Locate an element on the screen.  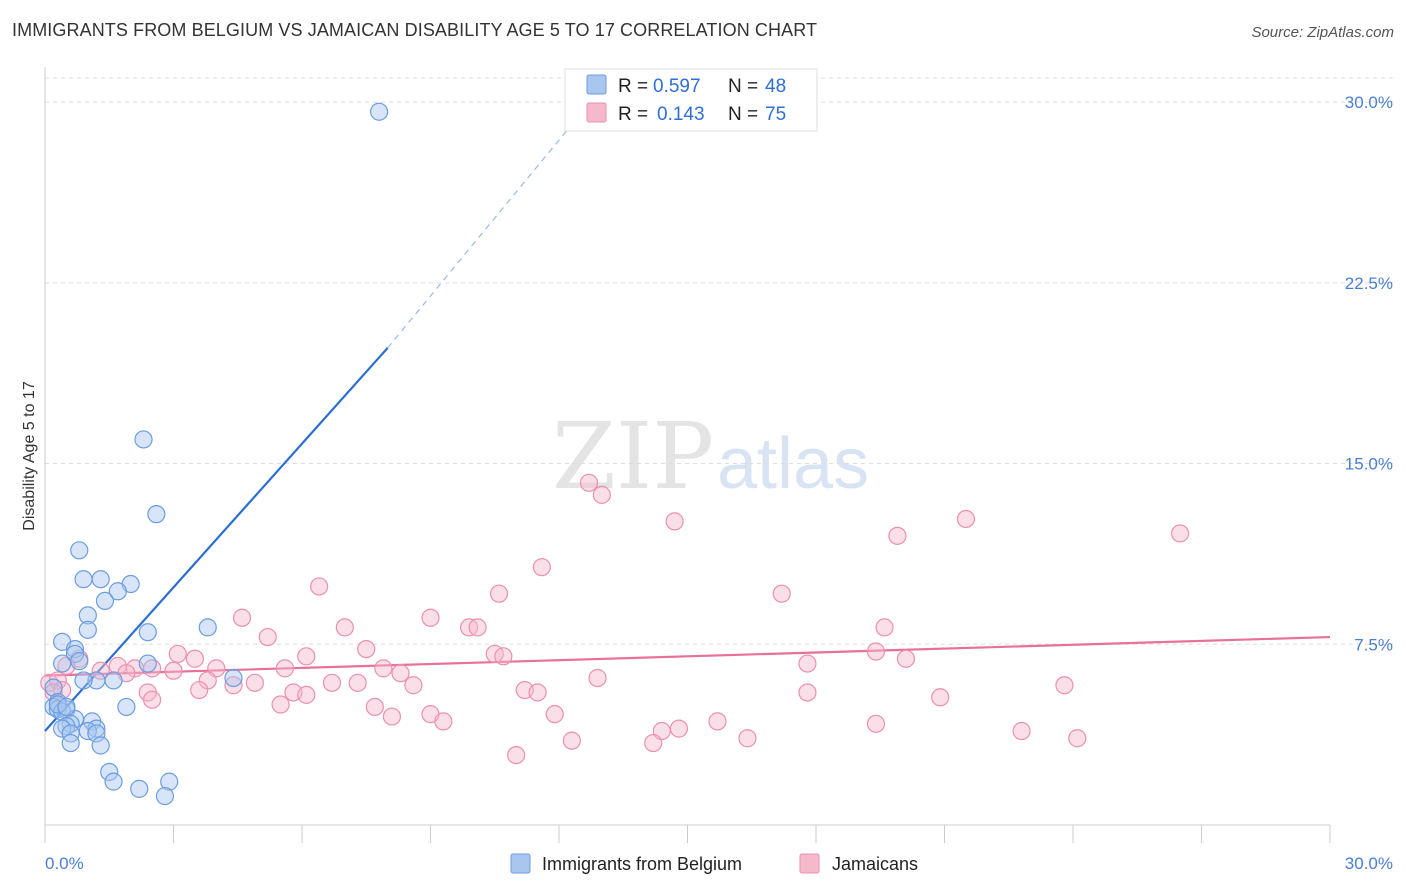
legend-n-value-2: 75 is located at coordinates (775, 114).